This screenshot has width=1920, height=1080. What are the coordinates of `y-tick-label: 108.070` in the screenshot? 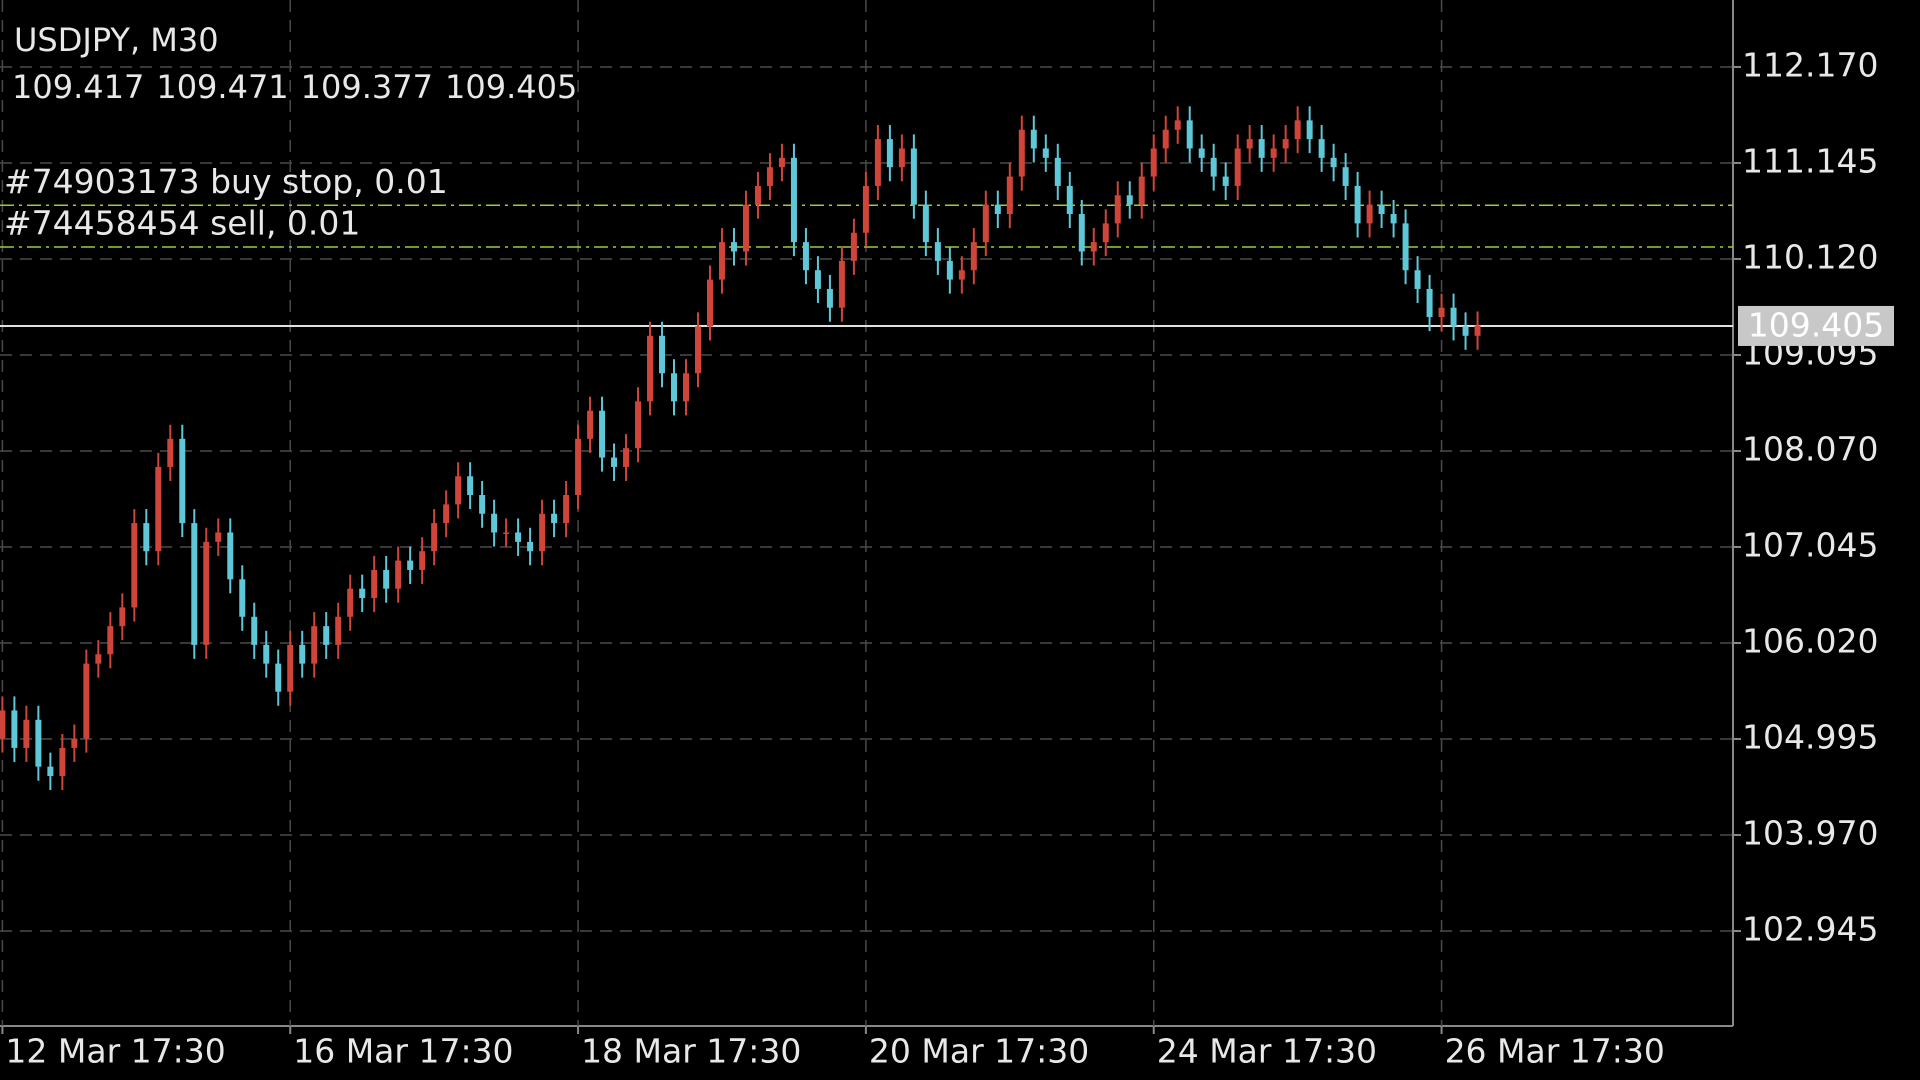 It's located at (1810, 448).